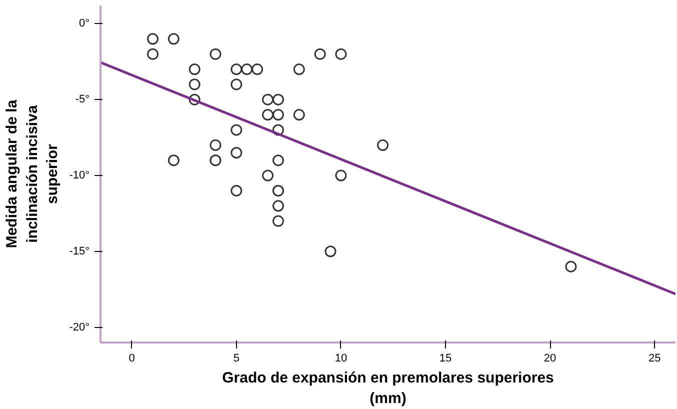 The image size is (677, 409). What do you see at coordinates (82, 100) in the screenshot?
I see `y-tick-label: -5°` at bounding box center [82, 100].